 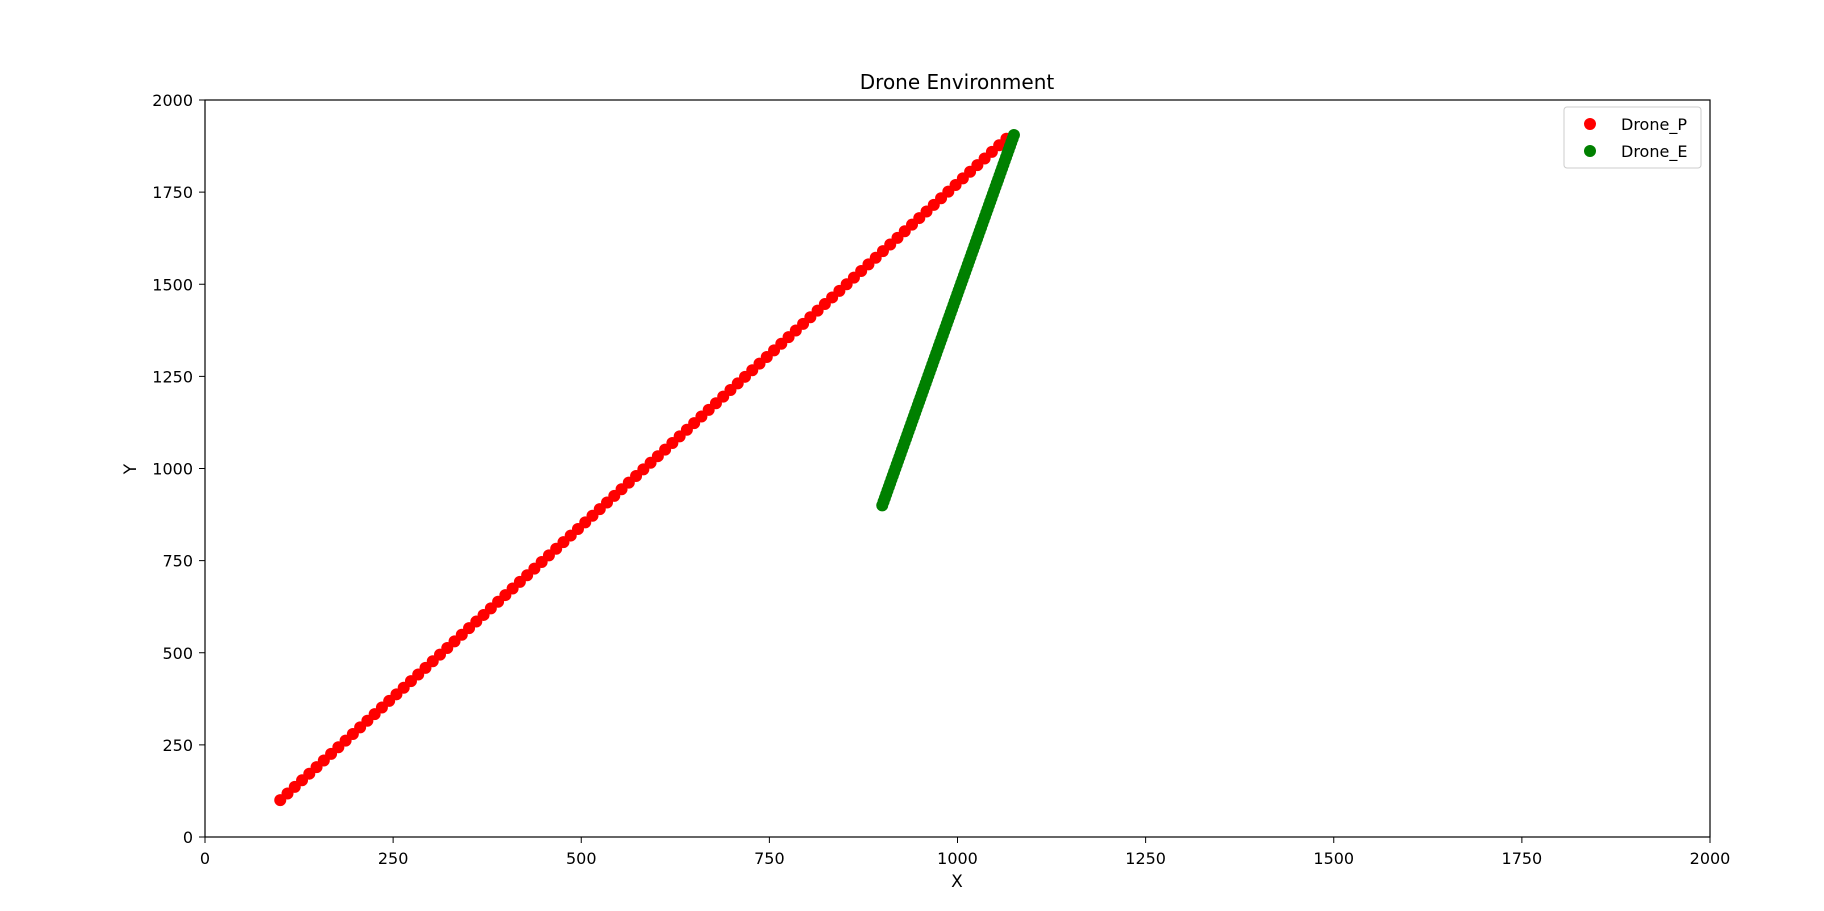 What do you see at coordinates (1590, 124) in the screenshot?
I see `legend-marker-drone-p` at bounding box center [1590, 124].